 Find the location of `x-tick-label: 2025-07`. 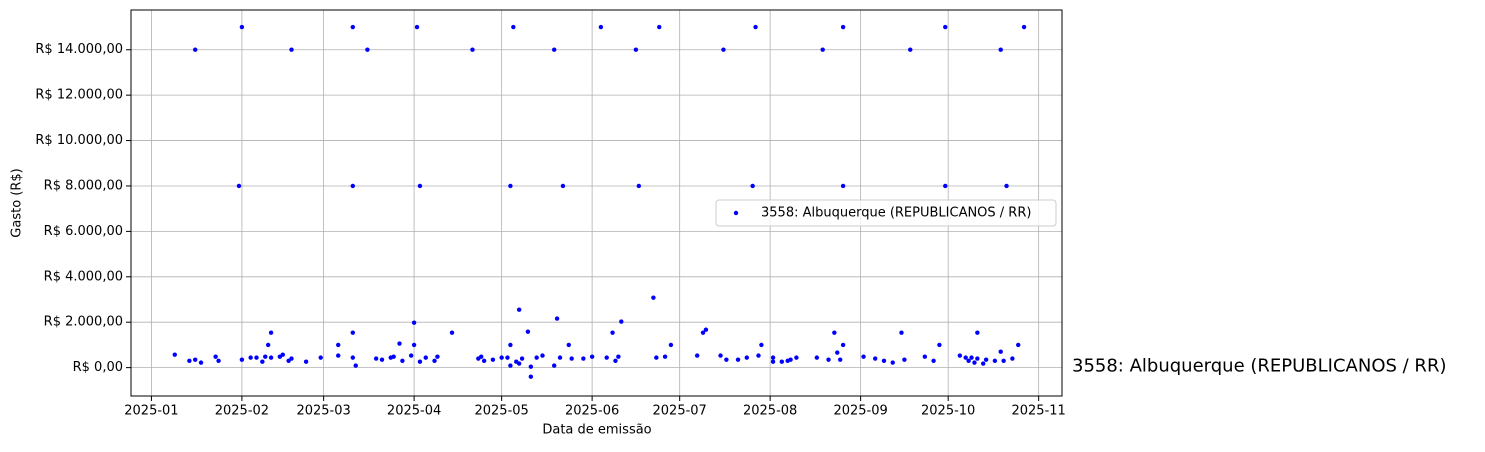

x-tick-label: 2025-07 is located at coordinates (680, 411).